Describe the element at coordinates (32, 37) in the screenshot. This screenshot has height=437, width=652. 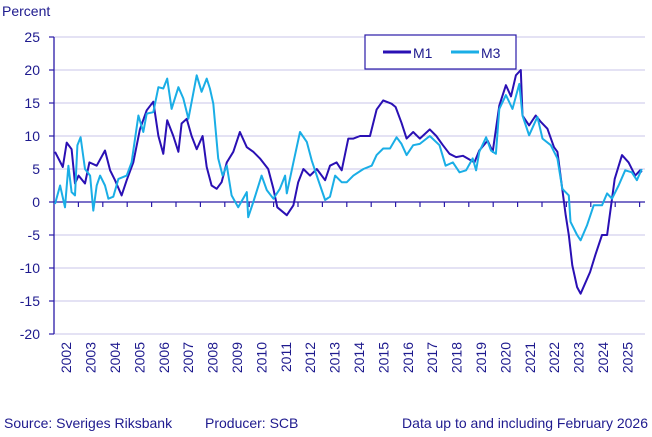
I see `y-tick-label: 25` at that location.